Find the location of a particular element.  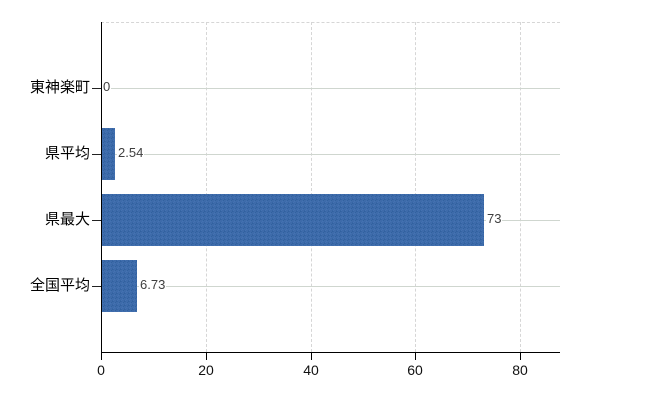

value-label: 0 is located at coordinates (107, 87).